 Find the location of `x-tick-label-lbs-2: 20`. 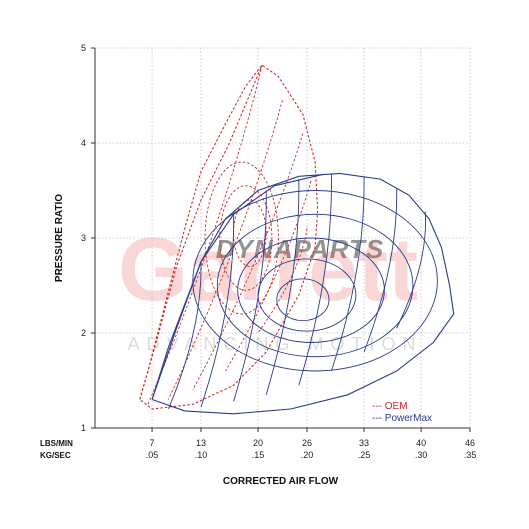

x-tick-label-lbs-2: 20 is located at coordinates (258, 443).